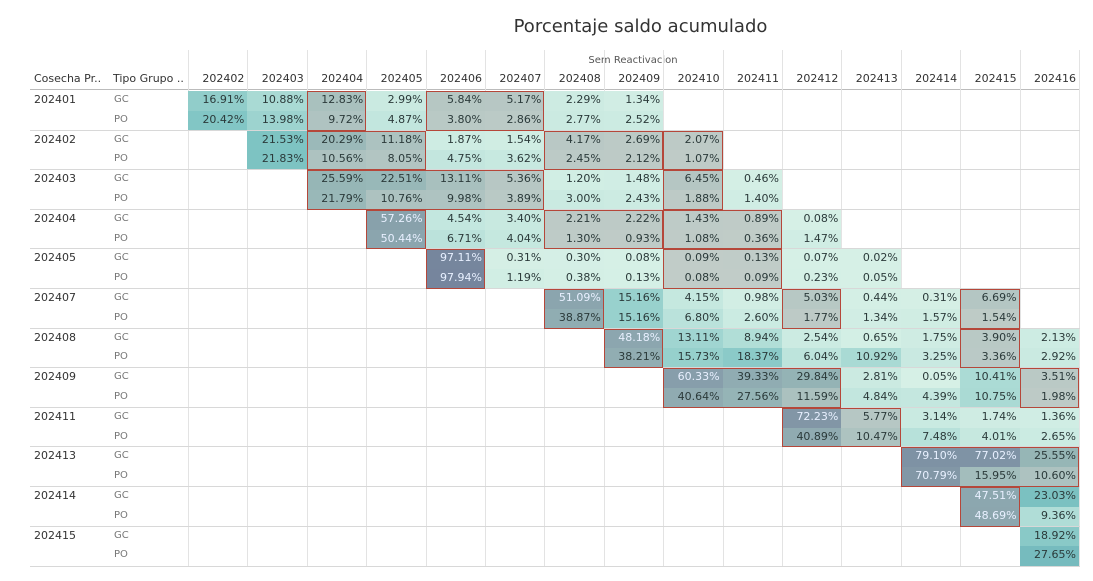 This screenshot has width=1093, height=581. I want to click on cosecha-label: 202414, so click(55, 495).